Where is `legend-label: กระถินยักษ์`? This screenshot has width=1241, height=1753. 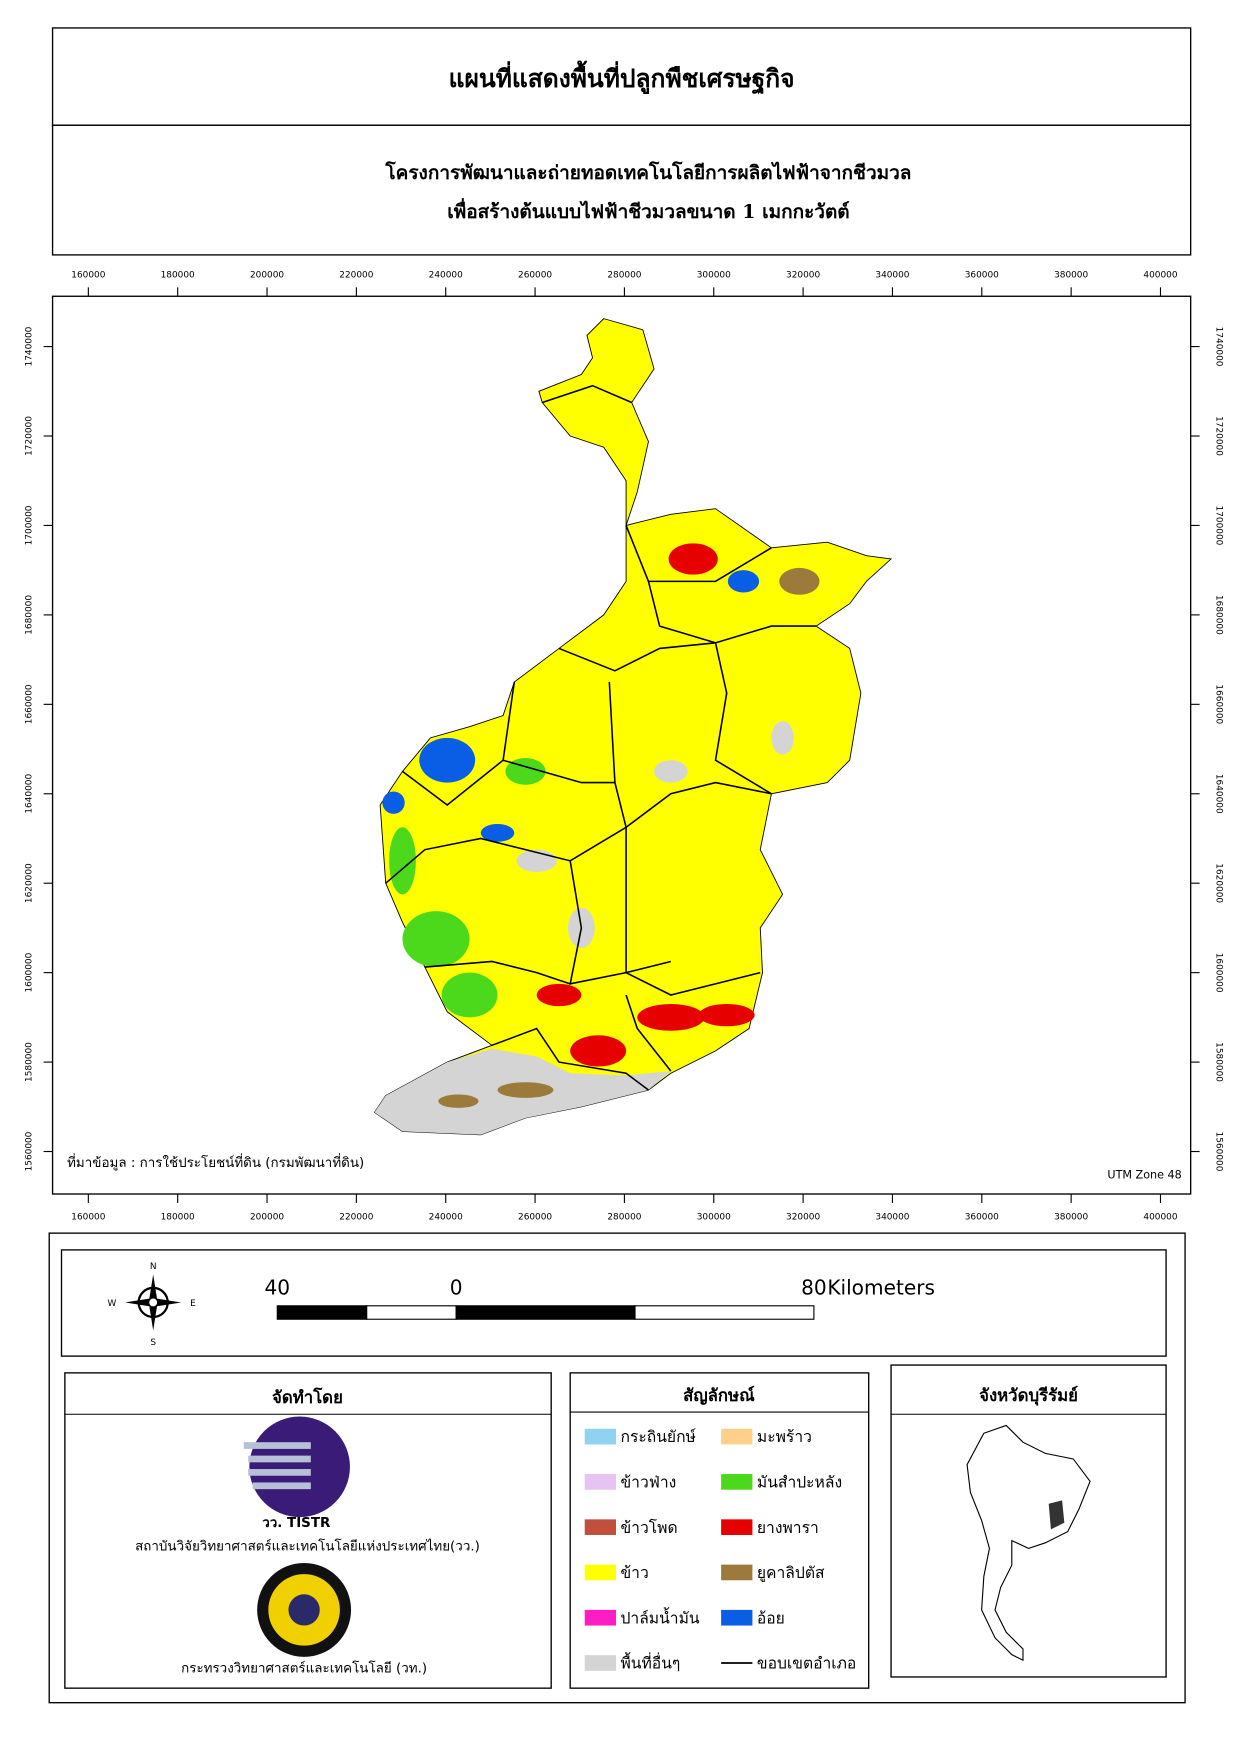 legend-label: กระถินยักษ์ is located at coordinates (659, 1436).